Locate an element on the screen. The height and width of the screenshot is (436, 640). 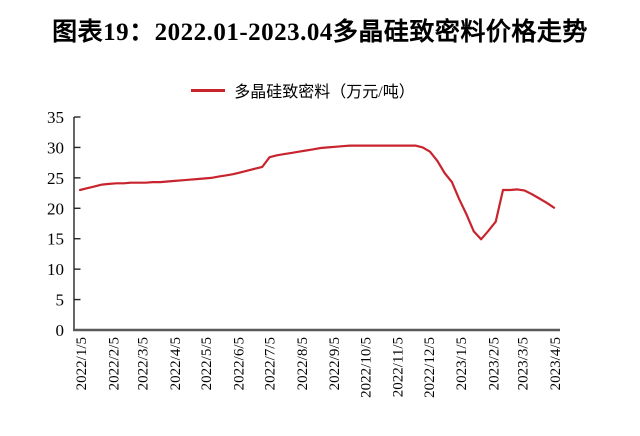
x-tick-label: 2022/8/5 is located at coordinates (303, 363).